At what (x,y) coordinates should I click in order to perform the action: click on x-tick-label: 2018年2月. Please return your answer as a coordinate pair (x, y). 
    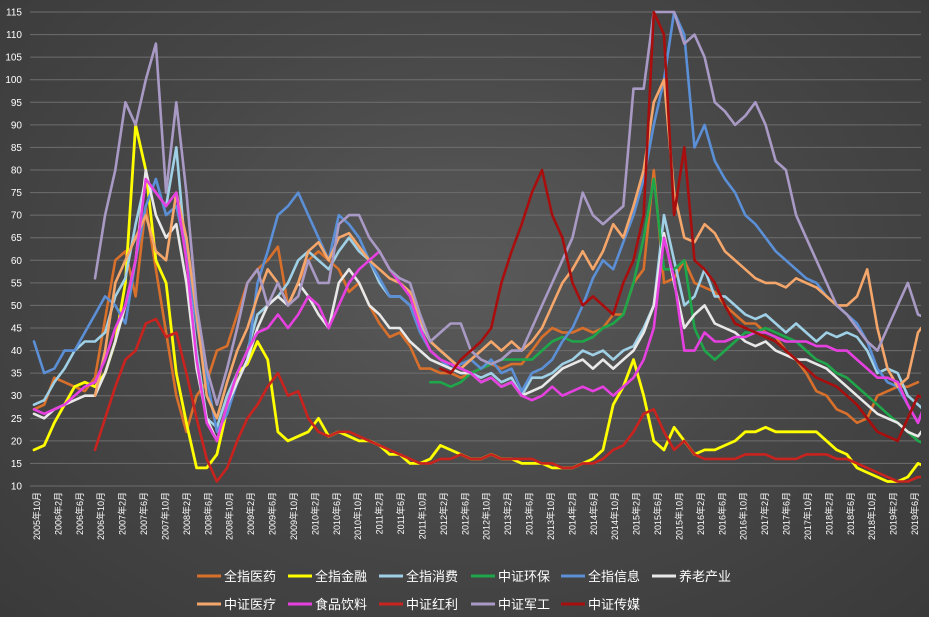
    Looking at the image, I should click on (828, 513).